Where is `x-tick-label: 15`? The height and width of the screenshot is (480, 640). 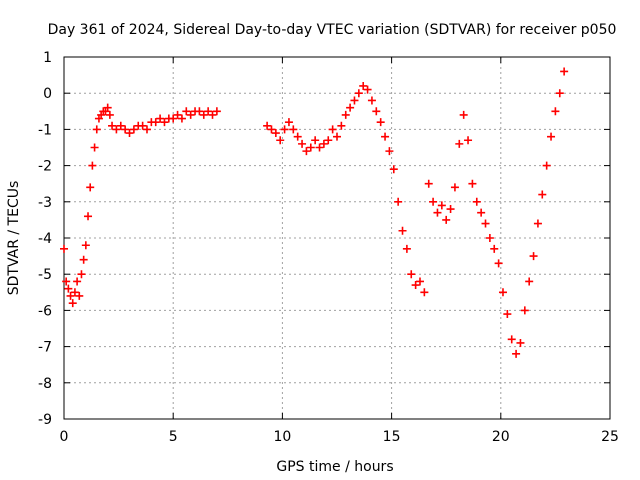
x-tick-label: 15 is located at coordinates (392, 437).